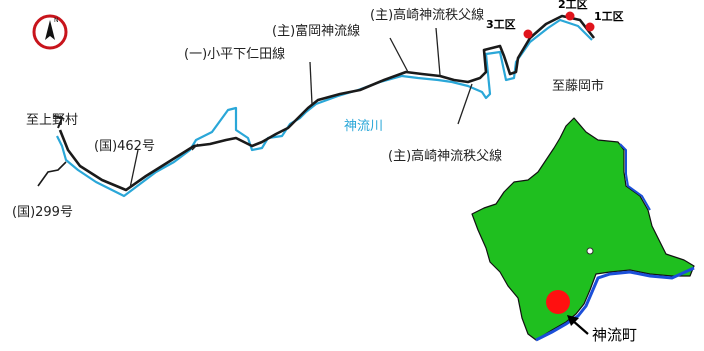 The width and height of the screenshot is (704, 351). Describe the element at coordinates (614, 335) in the screenshot. I see `label-town: 神流町` at that location.